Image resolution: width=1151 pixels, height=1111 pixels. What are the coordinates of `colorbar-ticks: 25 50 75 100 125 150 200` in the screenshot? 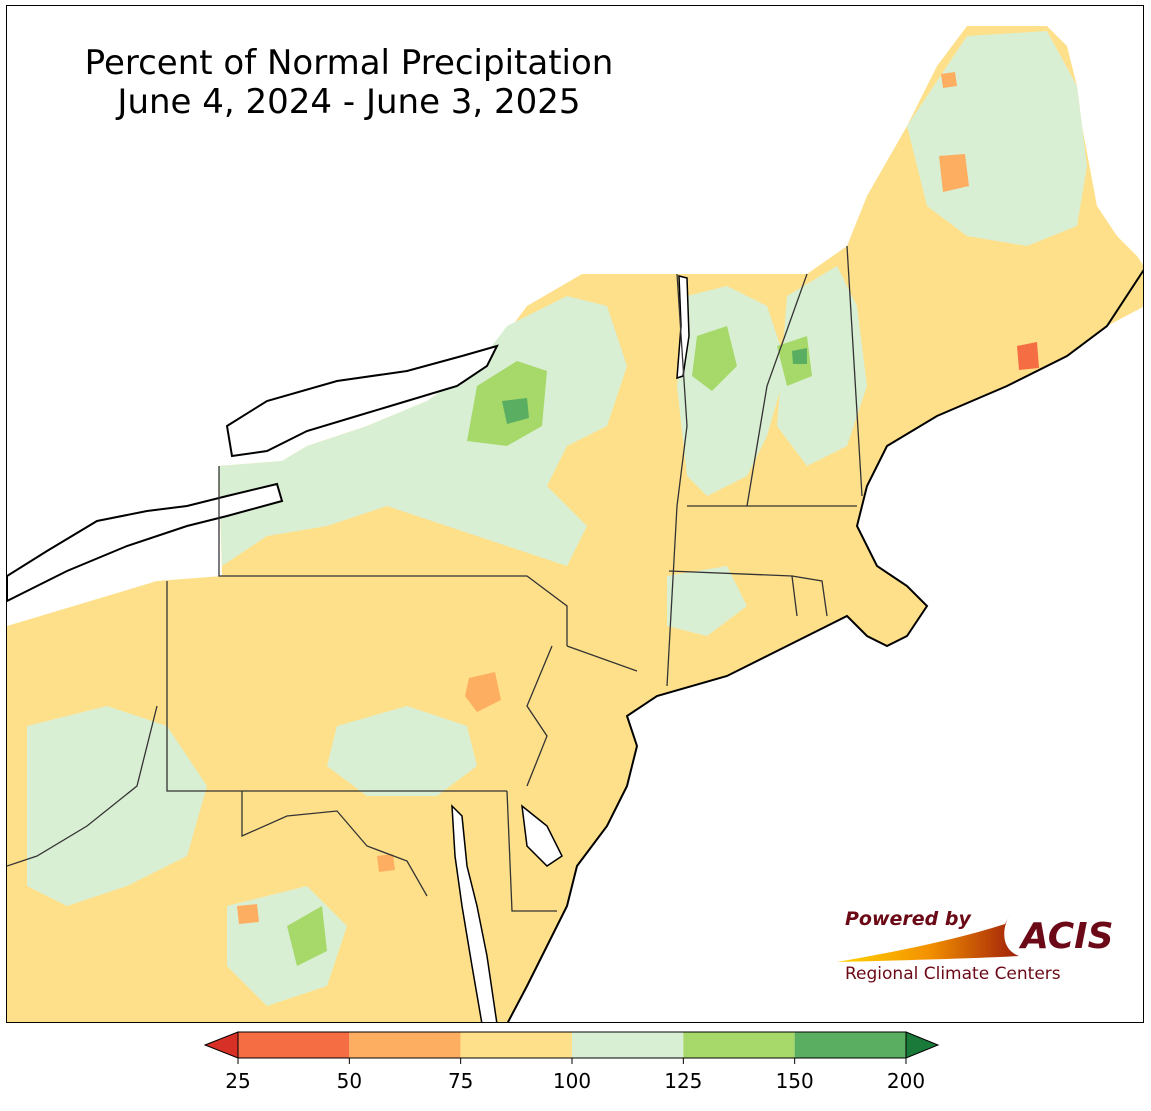 It's located at (575, 1075).